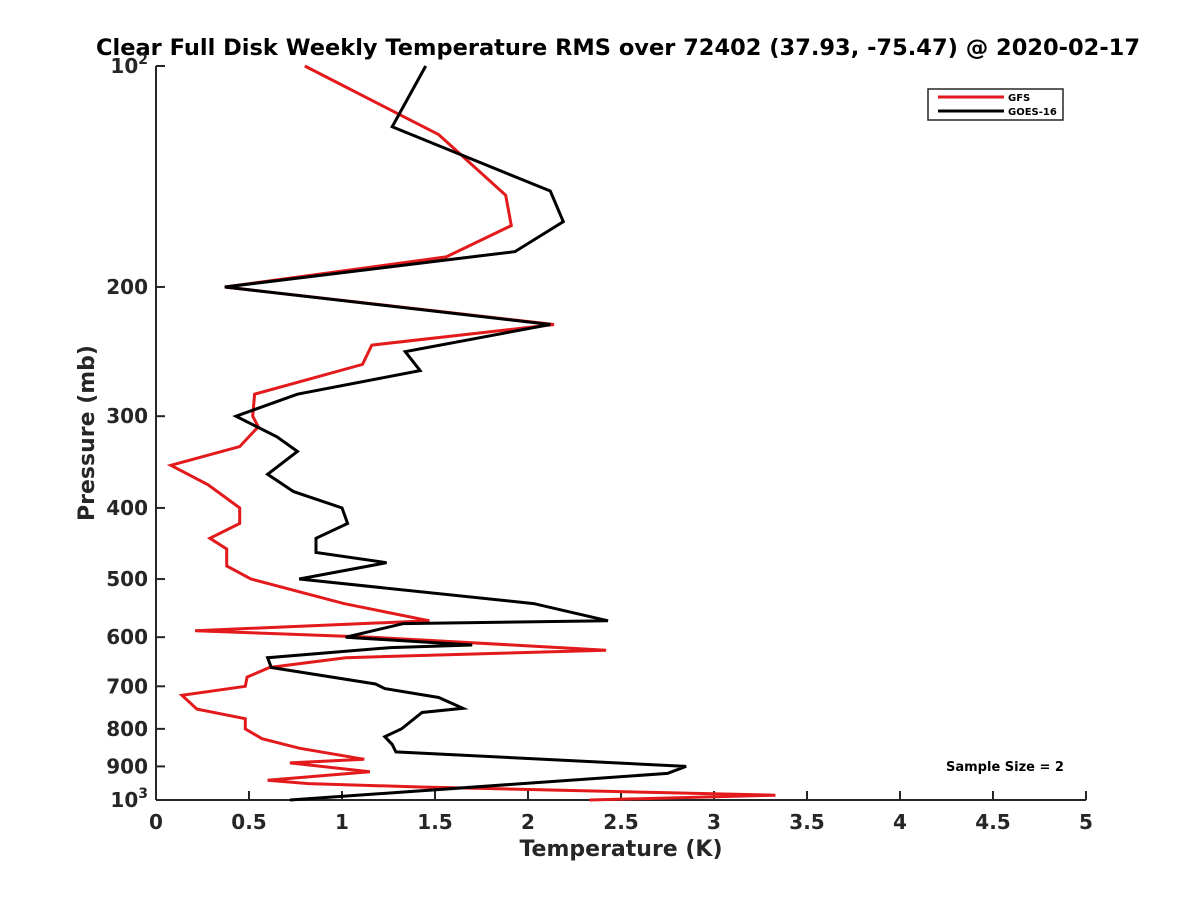 This screenshot has height=900, width=1200. What do you see at coordinates (1005, 767) in the screenshot?
I see `sample-size-annotation: Sample Size = 2` at bounding box center [1005, 767].